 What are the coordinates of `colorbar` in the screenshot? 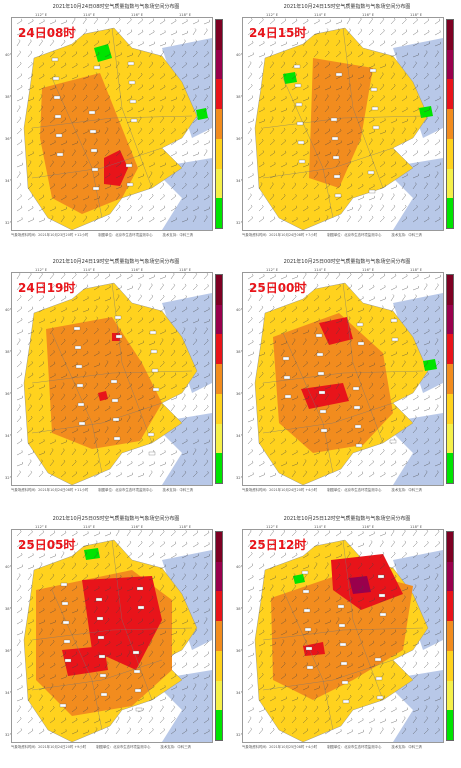 It's located at (219, 379).